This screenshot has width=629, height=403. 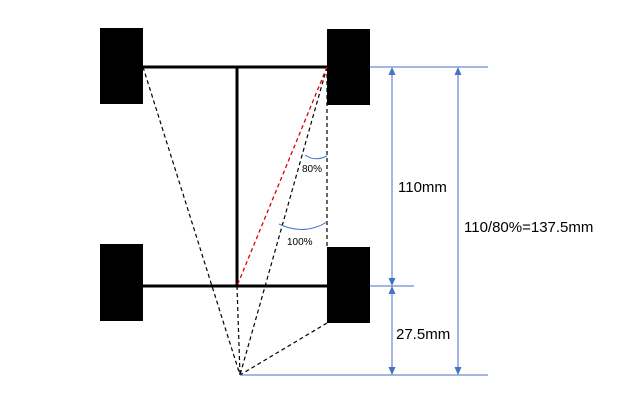 What do you see at coordinates (348, 67) in the screenshot?
I see `wheel-front-right` at bounding box center [348, 67].